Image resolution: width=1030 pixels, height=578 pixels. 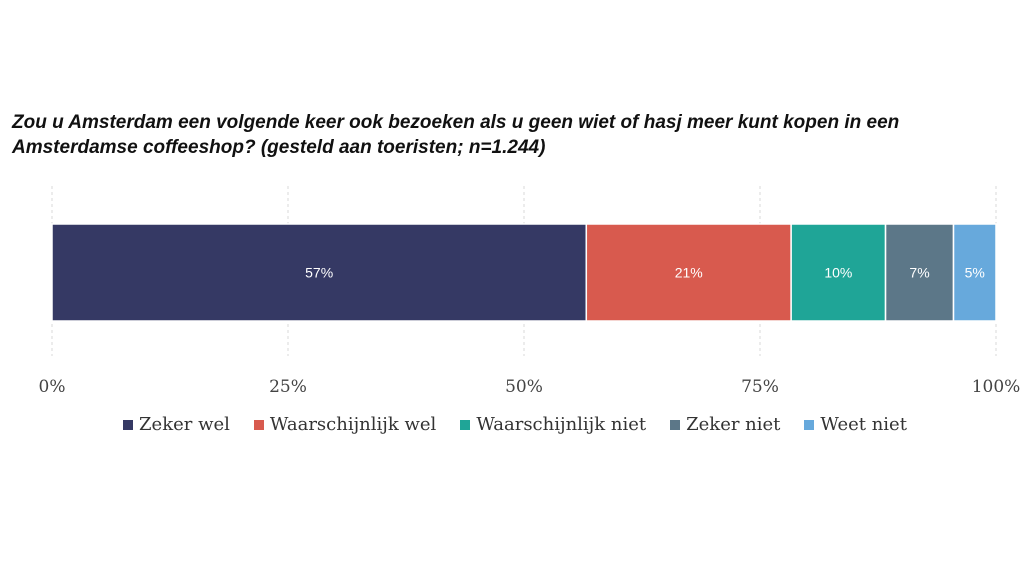 What do you see at coordinates (919, 273) in the screenshot?
I see `bar-value-label: 7%` at bounding box center [919, 273].